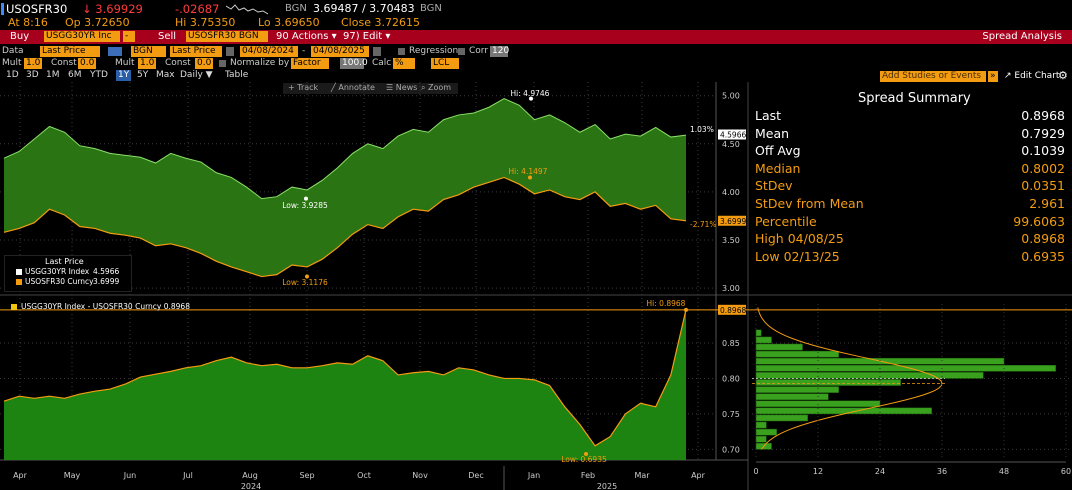 The height and width of the screenshot is (490, 1072). What do you see at coordinates (1004, 471) in the screenshot?
I see `hist-x-tick-label: 48` at bounding box center [1004, 471].